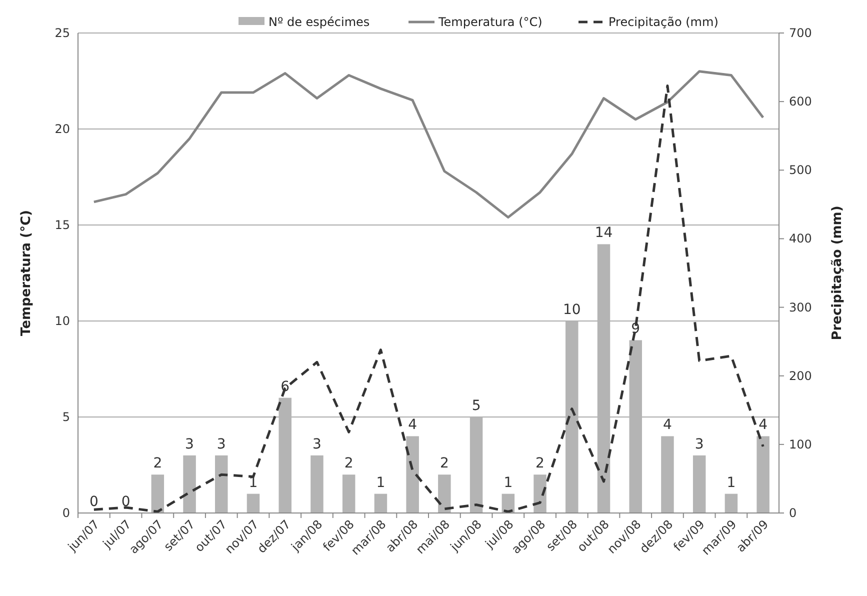 The image size is (867, 596). What do you see at coordinates (490, 22) in the screenshot?
I see `legend-label: Temperatura (°C)` at bounding box center [490, 22].